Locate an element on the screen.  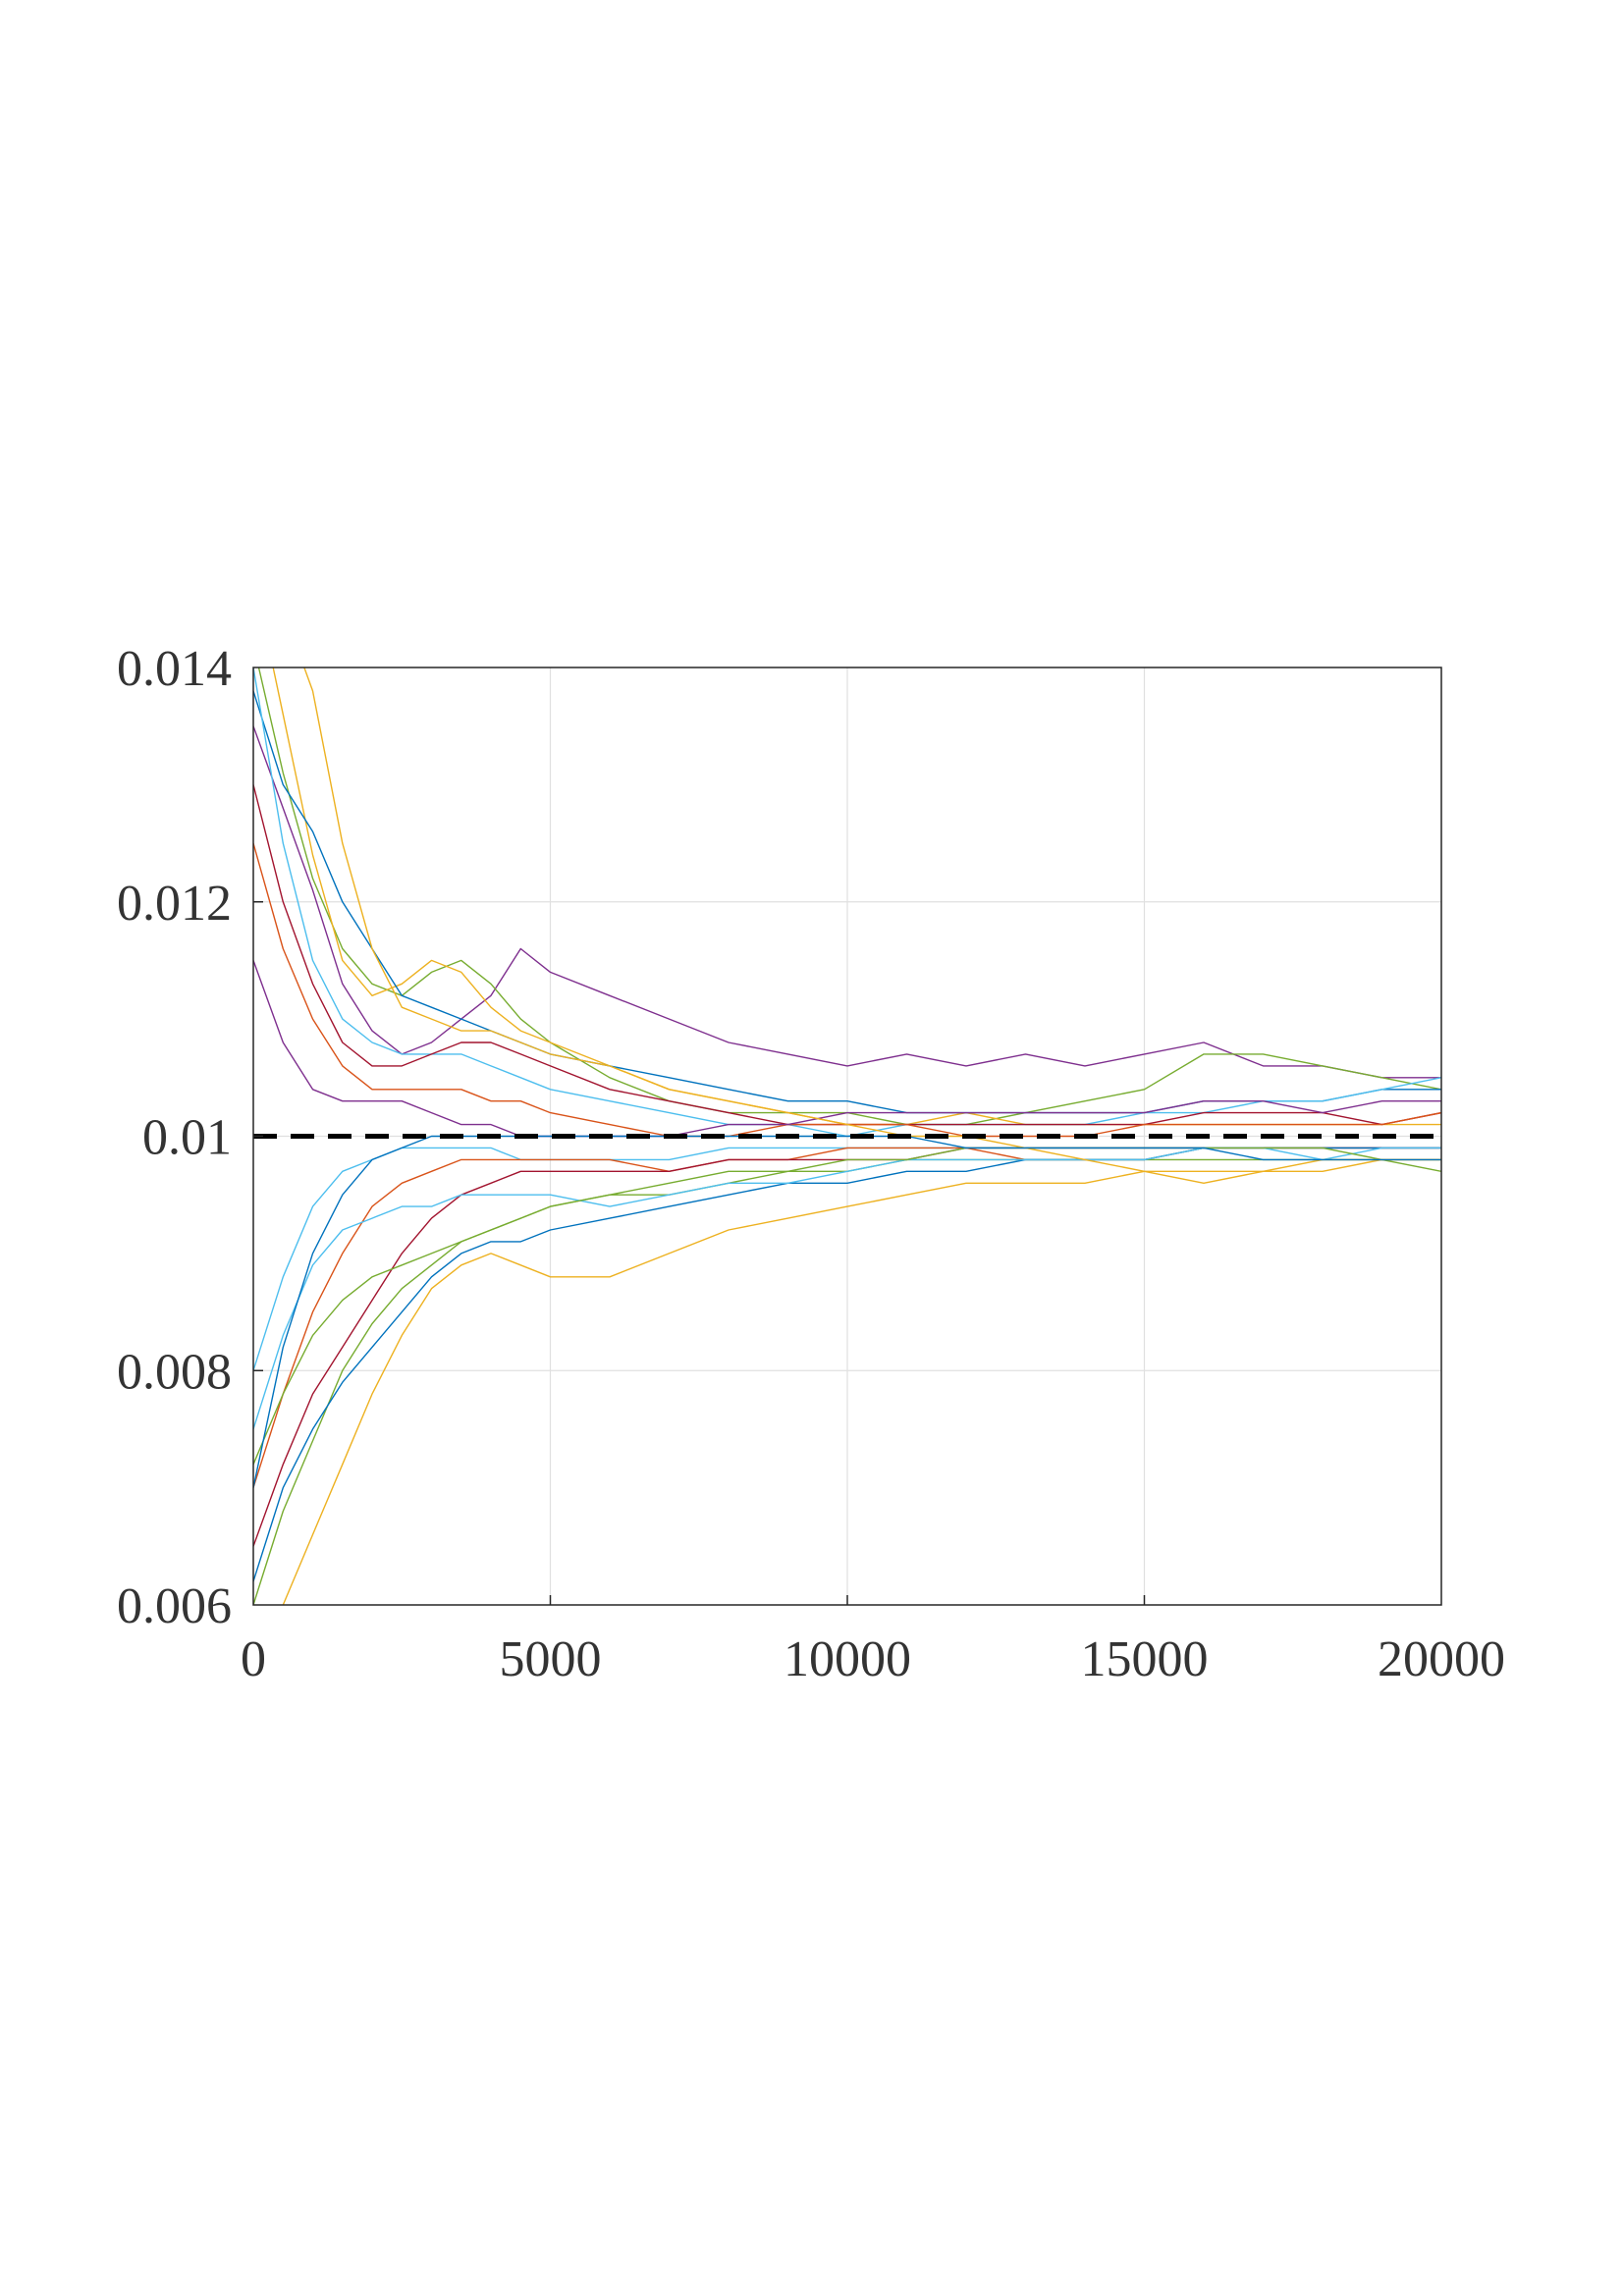
x-tick-label: 10000 is located at coordinates (847, 1659).